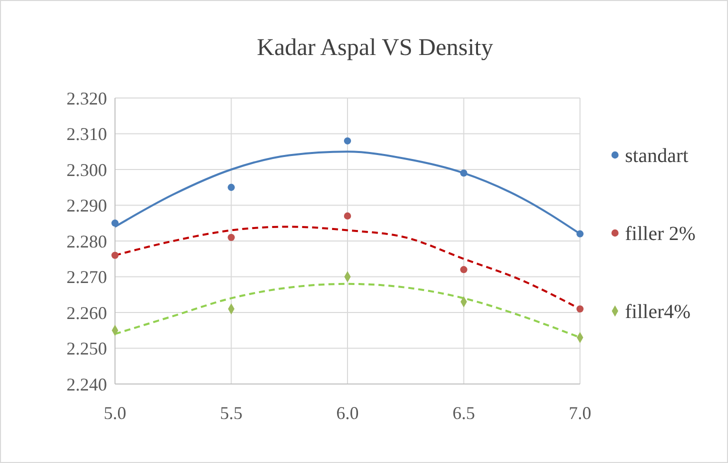 Image resolution: width=728 pixels, height=463 pixels. What do you see at coordinates (86, 348) in the screenshot?
I see `y-tick-label: 2.250` at bounding box center [86, 348].